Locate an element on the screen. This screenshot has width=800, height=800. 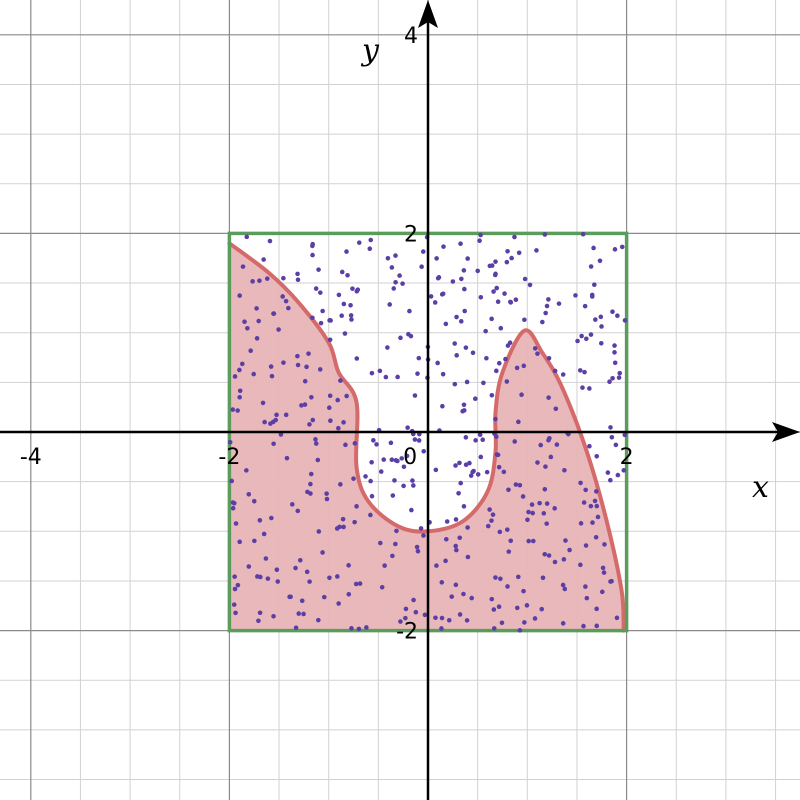
y-tick-label: 4 is located at coordinates (411, 36).